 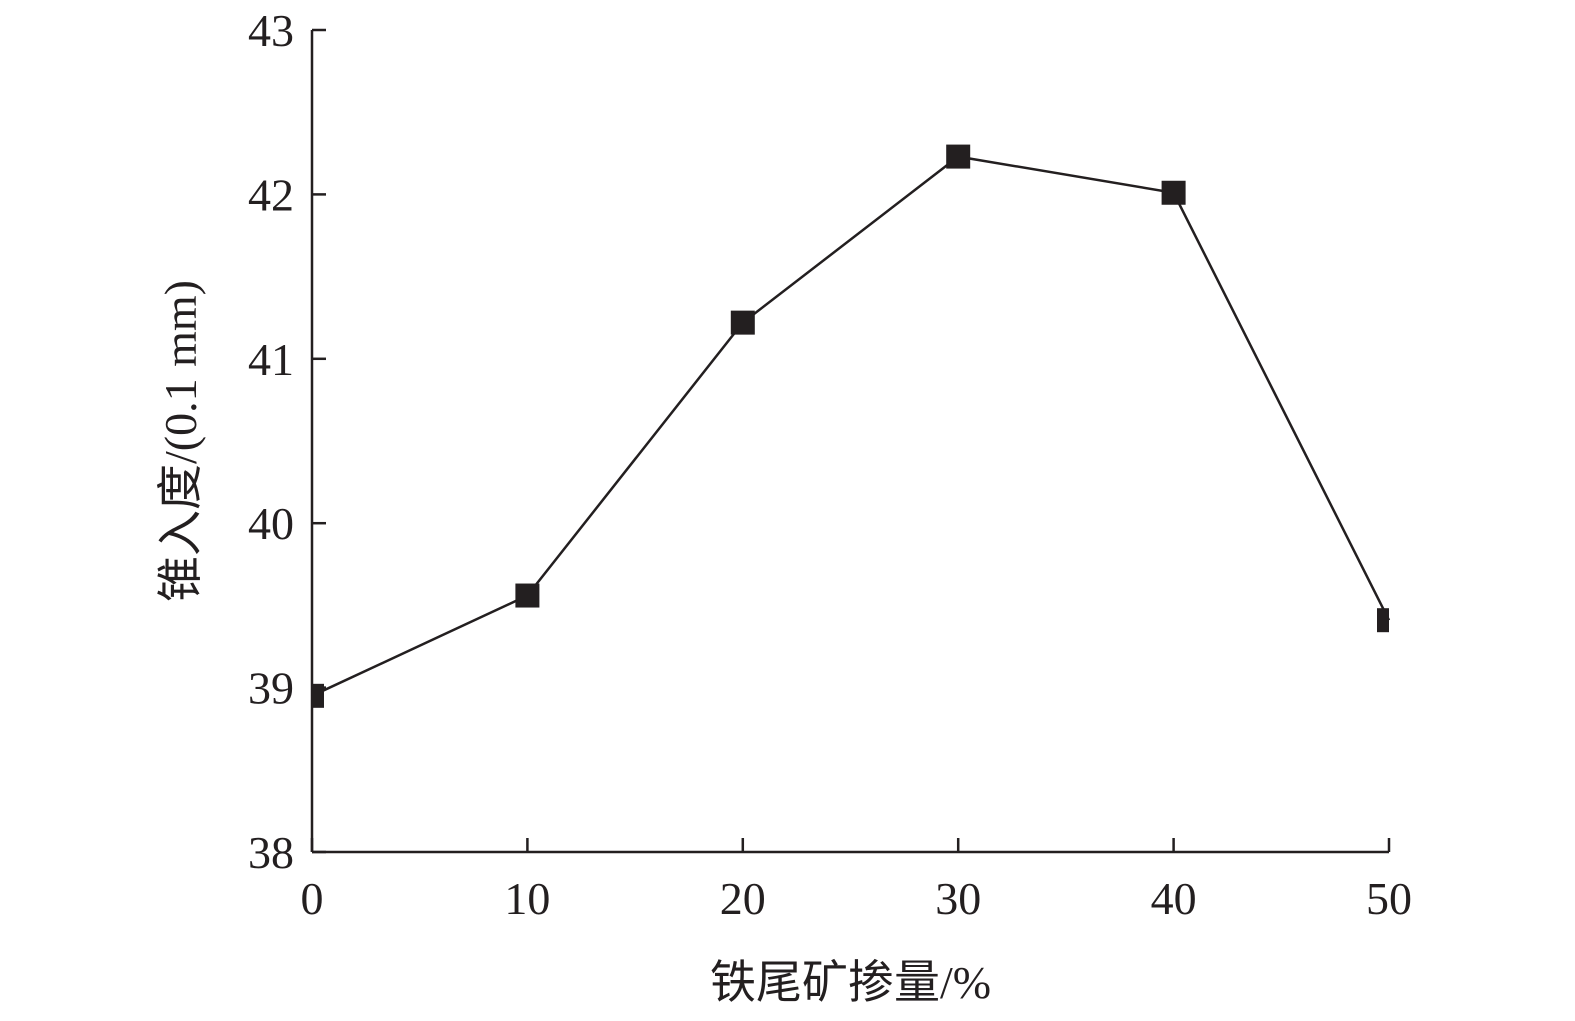 What do you see at coordinates (527, 898) in the screenshot?
I see `x-tick-label: 10` at bounding box center [527, 898].